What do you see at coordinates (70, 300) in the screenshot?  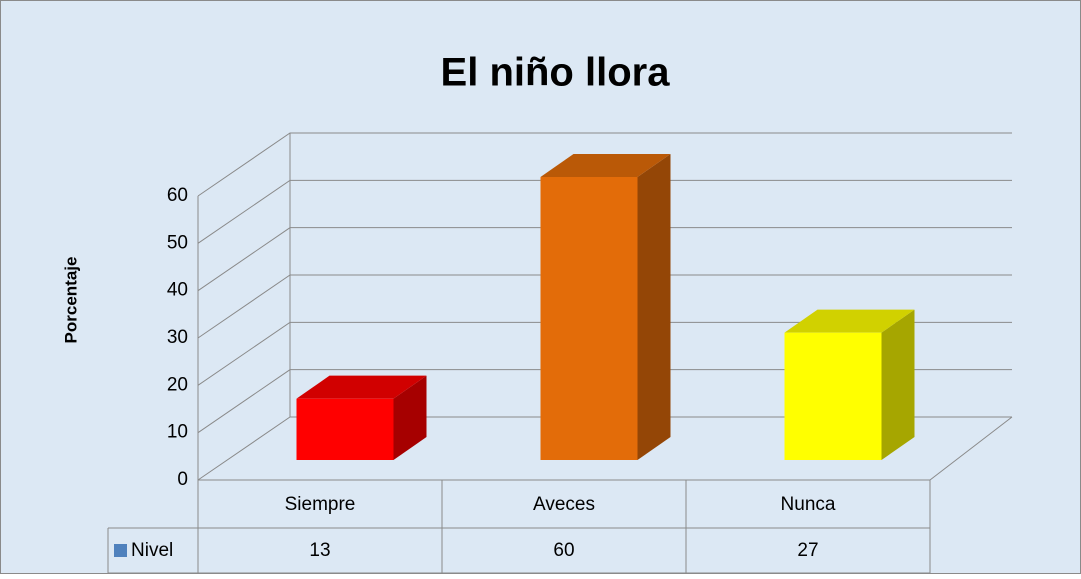 I see `y-axis-label: Porcentaje` at bounding box center [70, 300].